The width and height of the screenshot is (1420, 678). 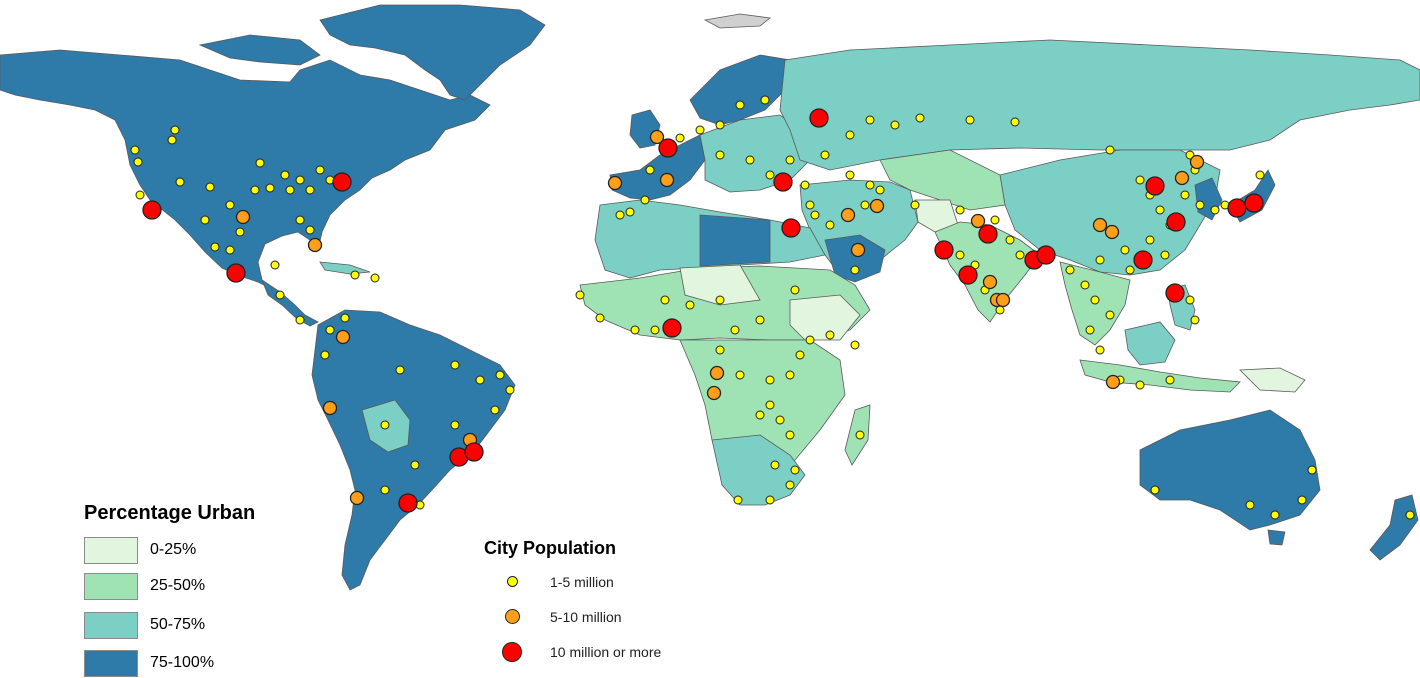 What do you see at coordinates (173, 549) in the screenshot?
I see `urban-label: 0-25%` at bounding box center [173, 549].